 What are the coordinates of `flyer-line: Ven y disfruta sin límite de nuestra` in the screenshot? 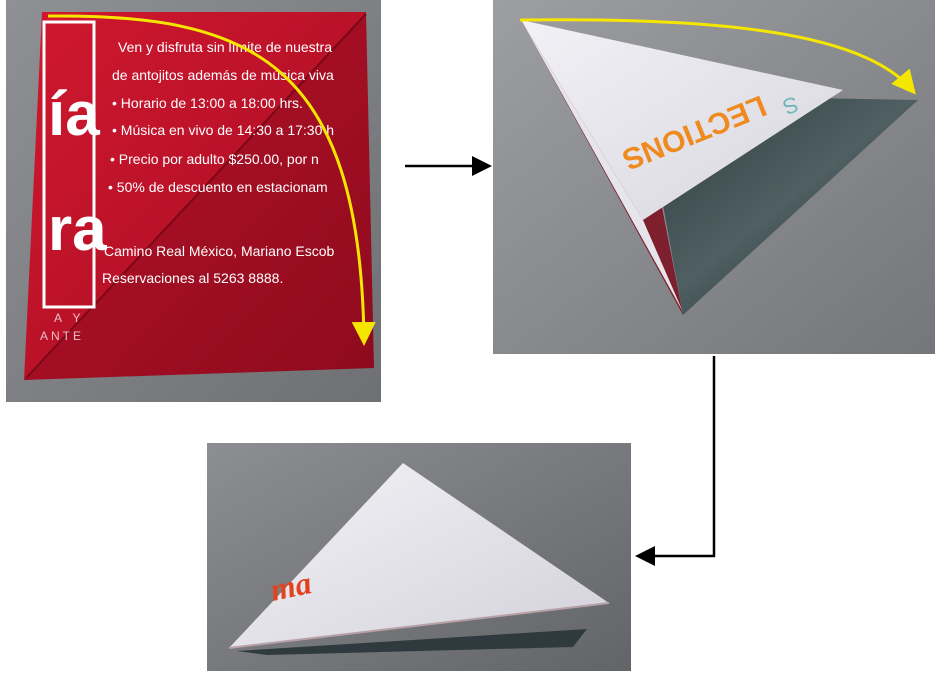 It's located at (225, 47).